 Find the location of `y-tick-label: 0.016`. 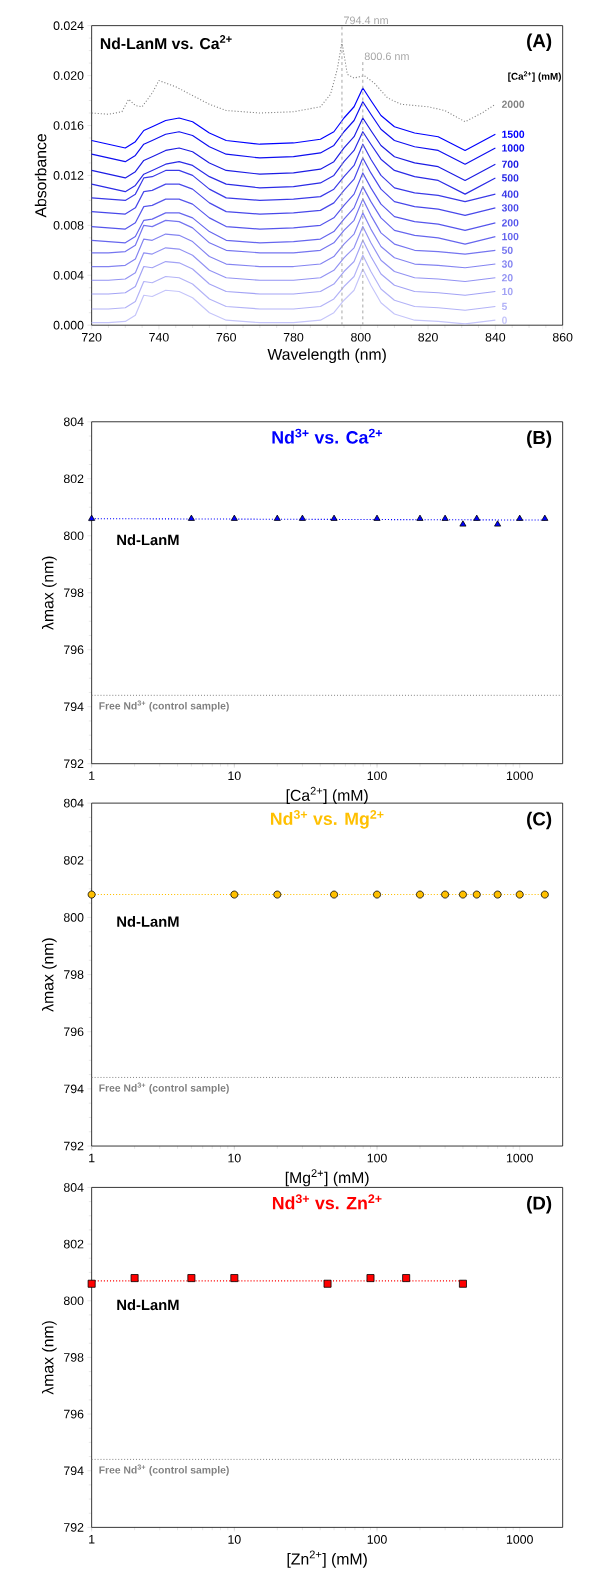

y-tick-label: 0.016 is located at coordinates (68, 125).